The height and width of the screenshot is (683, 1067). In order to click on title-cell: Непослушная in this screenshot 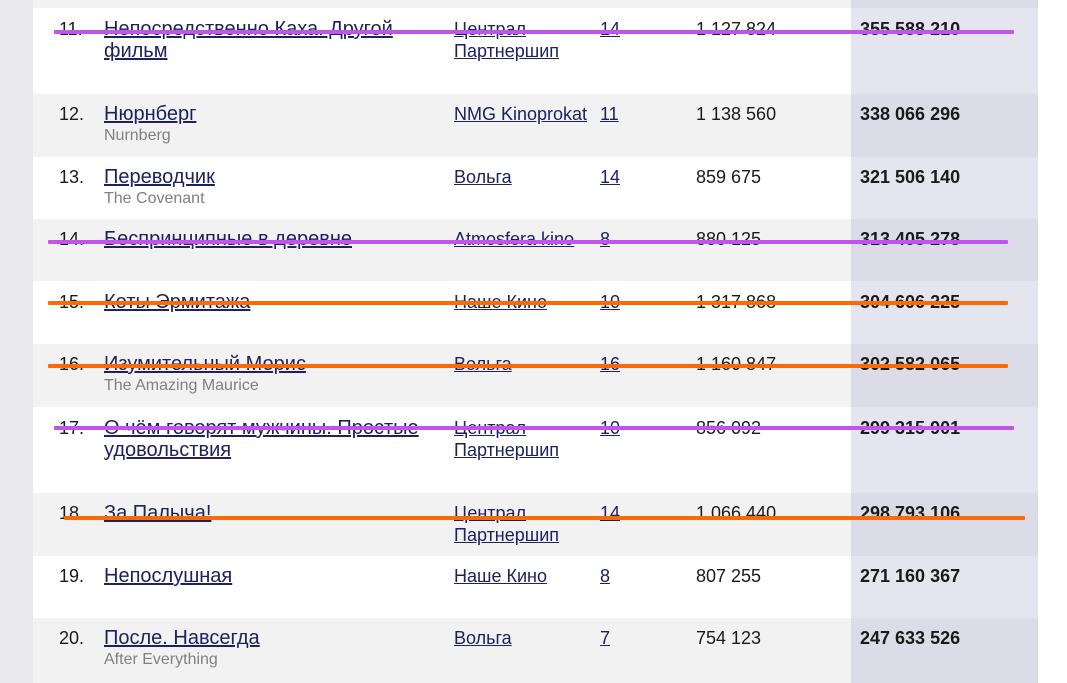, I will do `click(276, 576)`.